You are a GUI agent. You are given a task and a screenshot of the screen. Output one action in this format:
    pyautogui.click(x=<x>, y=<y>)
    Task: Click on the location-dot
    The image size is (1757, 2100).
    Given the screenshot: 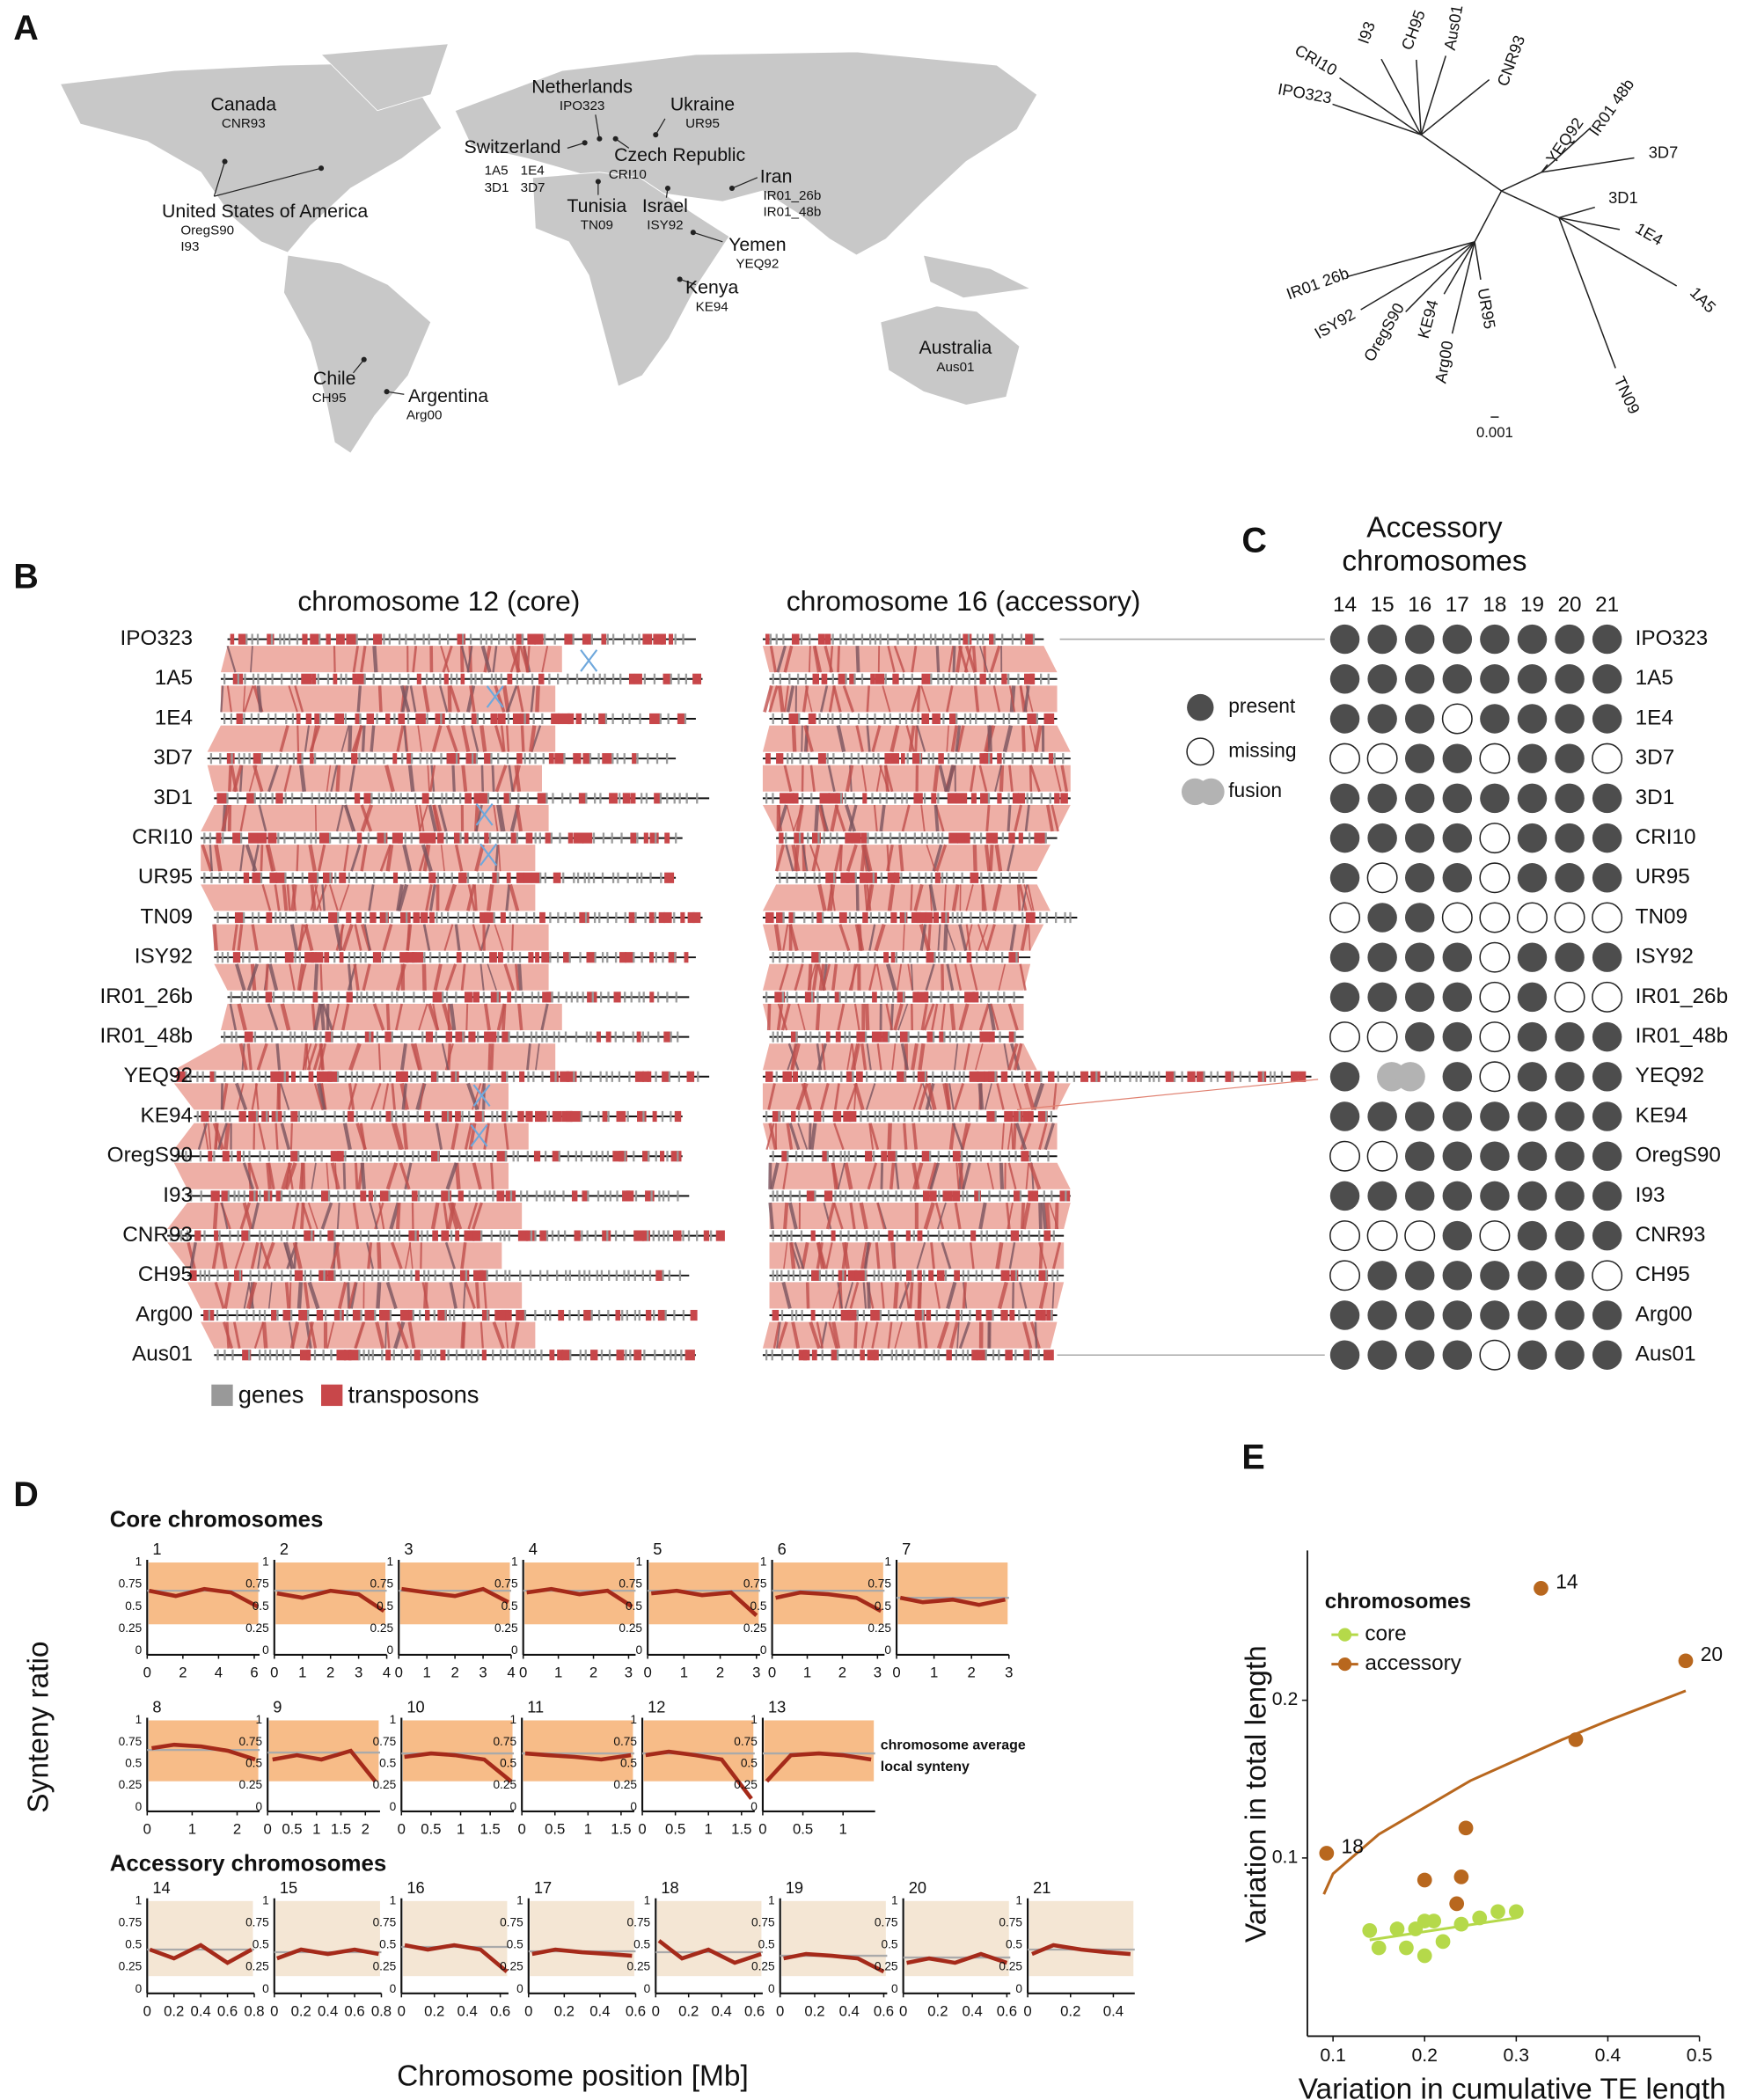 What is the action you would take?
    pyautogui.click(x=680, y=279)
    